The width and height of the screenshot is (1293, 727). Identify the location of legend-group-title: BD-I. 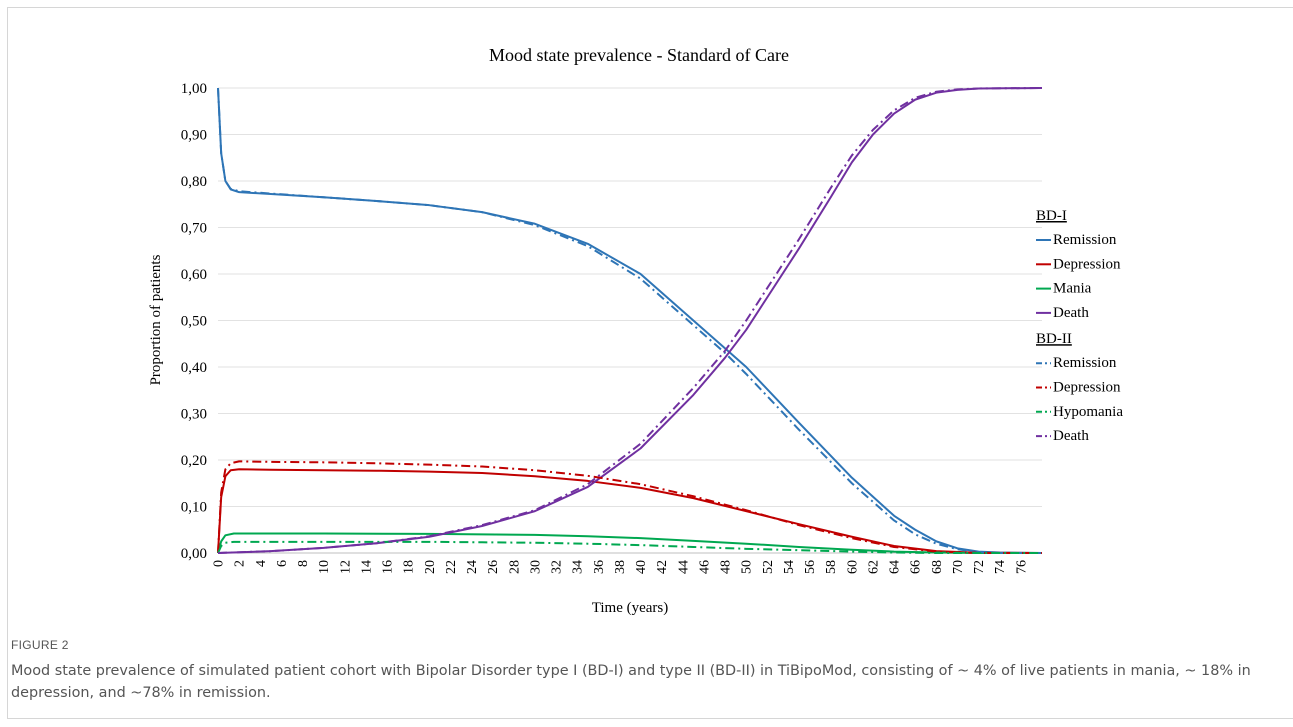
(1051, 216).